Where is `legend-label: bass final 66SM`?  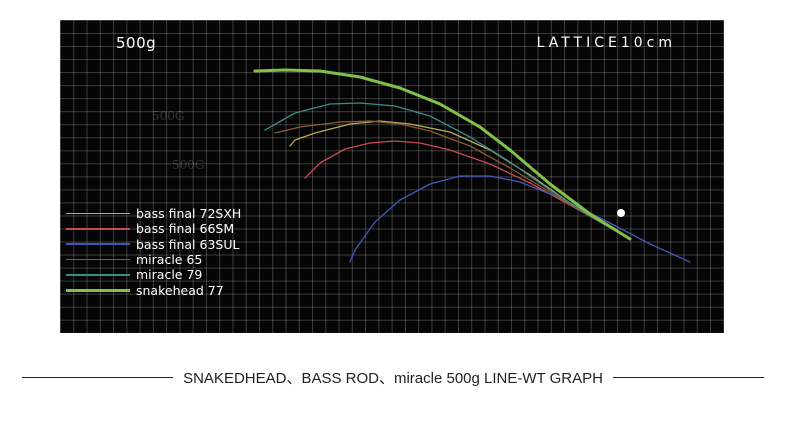 legend-label: bass final 66SM is located at coordinates (185, 229).